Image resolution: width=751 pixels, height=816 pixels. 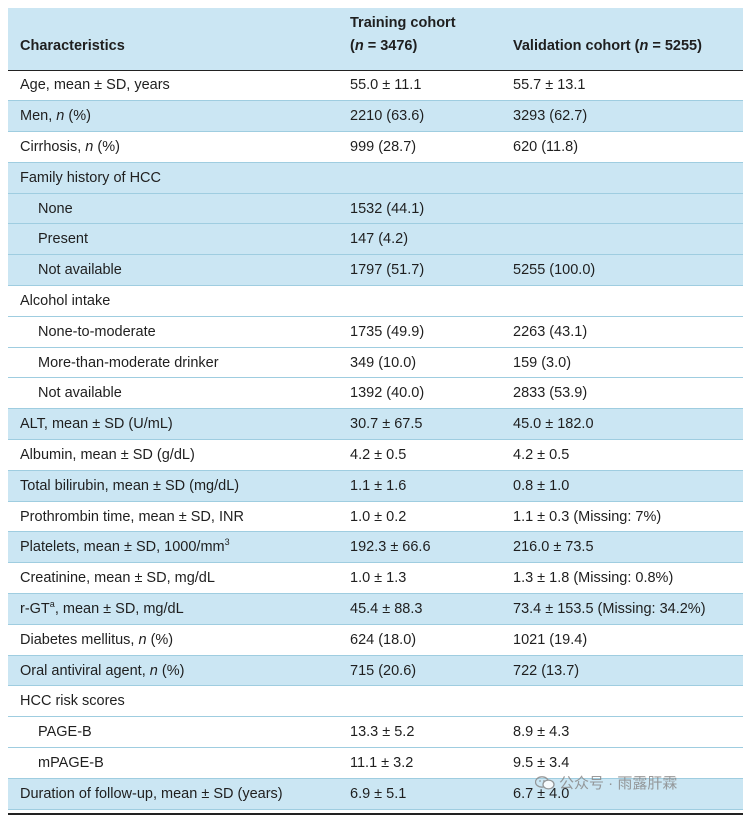 I want to click on header-training-title: Training cohort, so click(x=403, y=22).